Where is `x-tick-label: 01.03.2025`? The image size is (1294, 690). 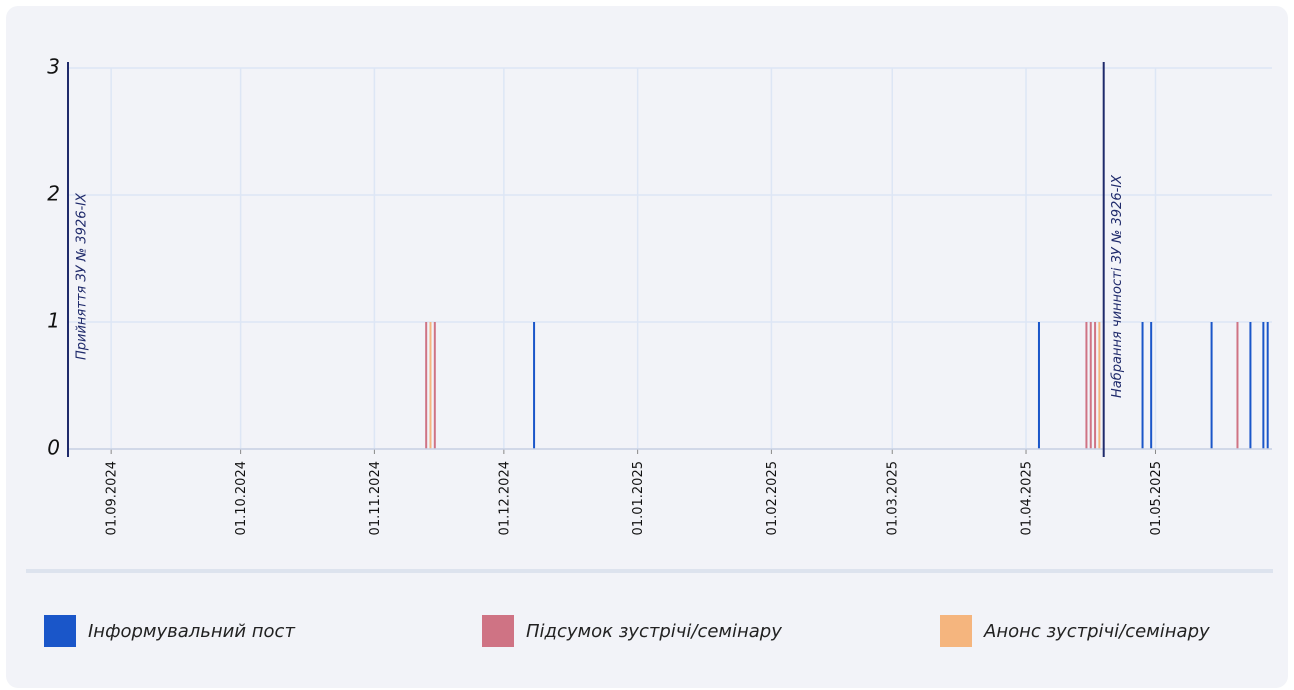 x-tick-label: 01.03.2025 is located at coordinates (893, 498).